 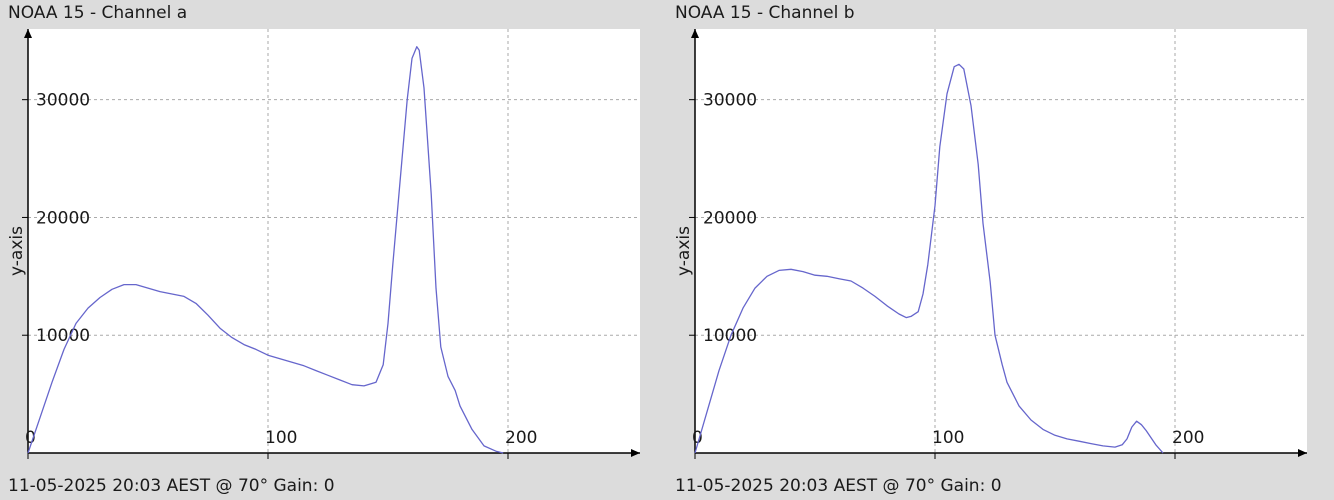 What do you see at coordinates (63, 336) in the screenshot?
I see `y-tick-label: 10000` at bounding box center [63, 336].